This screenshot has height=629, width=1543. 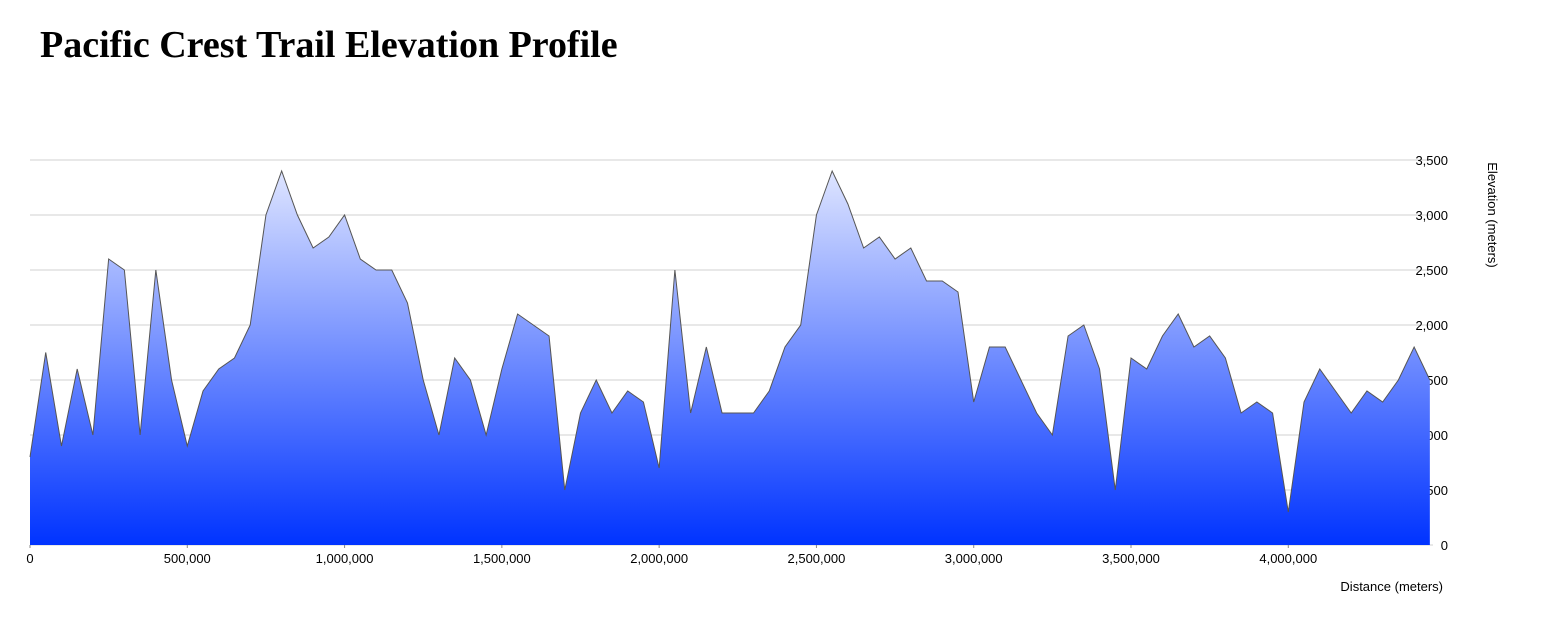 What do you see at coordinates (1444, 545) in the screenshot?
I see `y-tick-label: 0` at bounding box center [1444, 545].